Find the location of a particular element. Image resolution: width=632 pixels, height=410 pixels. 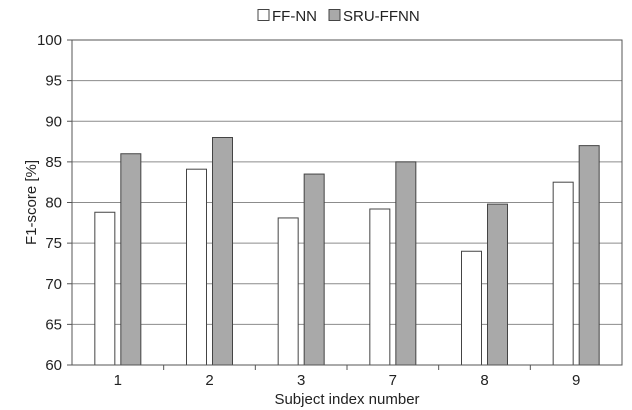

x-axis-label: Subject index number is located at coordinates (346, 399).